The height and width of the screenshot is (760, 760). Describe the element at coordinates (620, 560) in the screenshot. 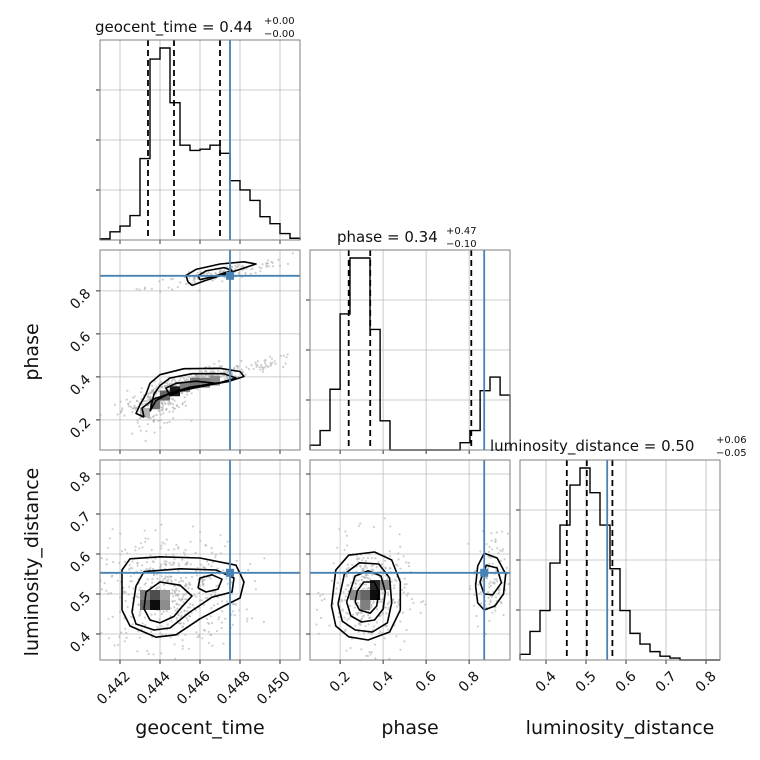

I see `hist-luminosity-distance-grid` at that location.